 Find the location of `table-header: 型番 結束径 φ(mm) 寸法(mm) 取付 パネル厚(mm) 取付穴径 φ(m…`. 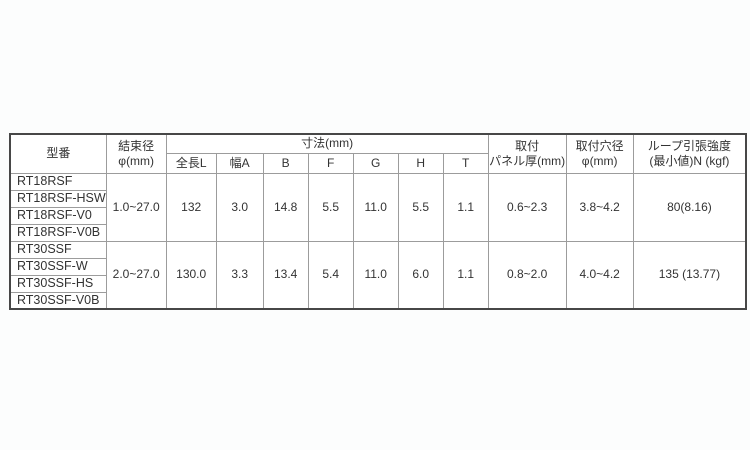

table-header: 型番 結束径 φ(mm) 寸法(mm) 取付 パネル厚(mm) 取付穴径 φ(m… is located at coordinates (378, 153).